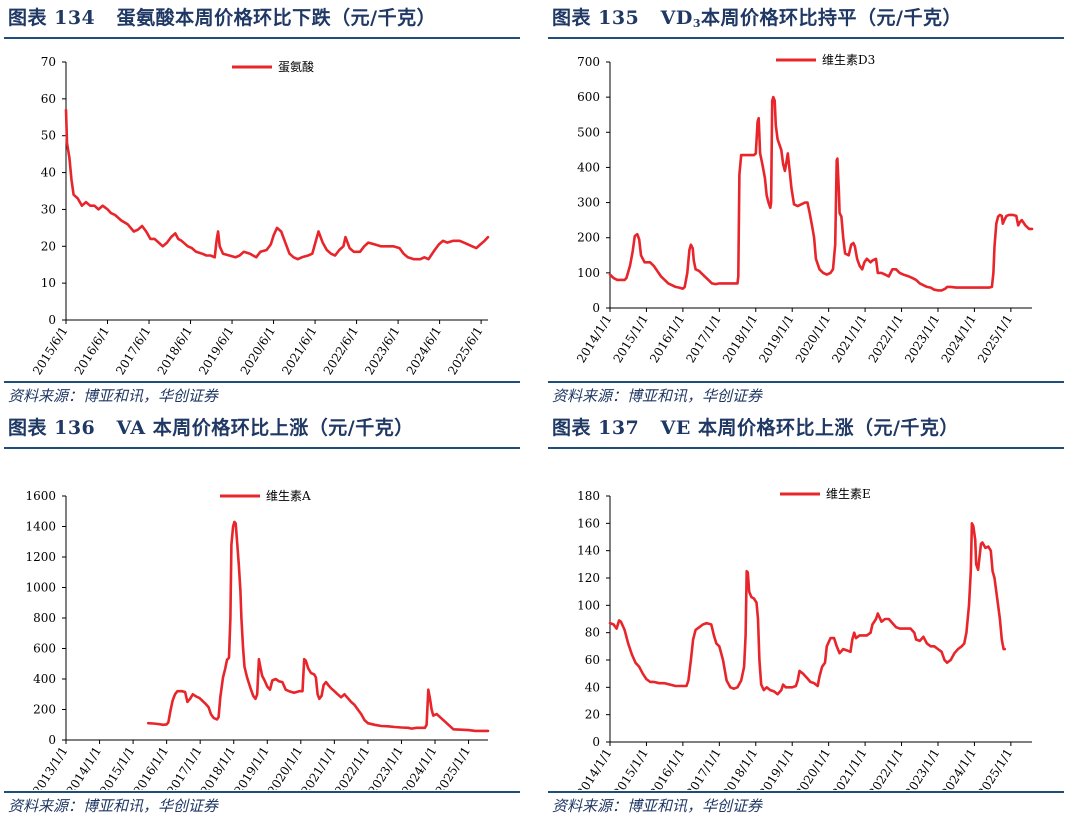 The image size is (1068, 820). Describe the element at coordinates (288, 496) in the screenshot. I see `legend-label: 维生素A` at that location.